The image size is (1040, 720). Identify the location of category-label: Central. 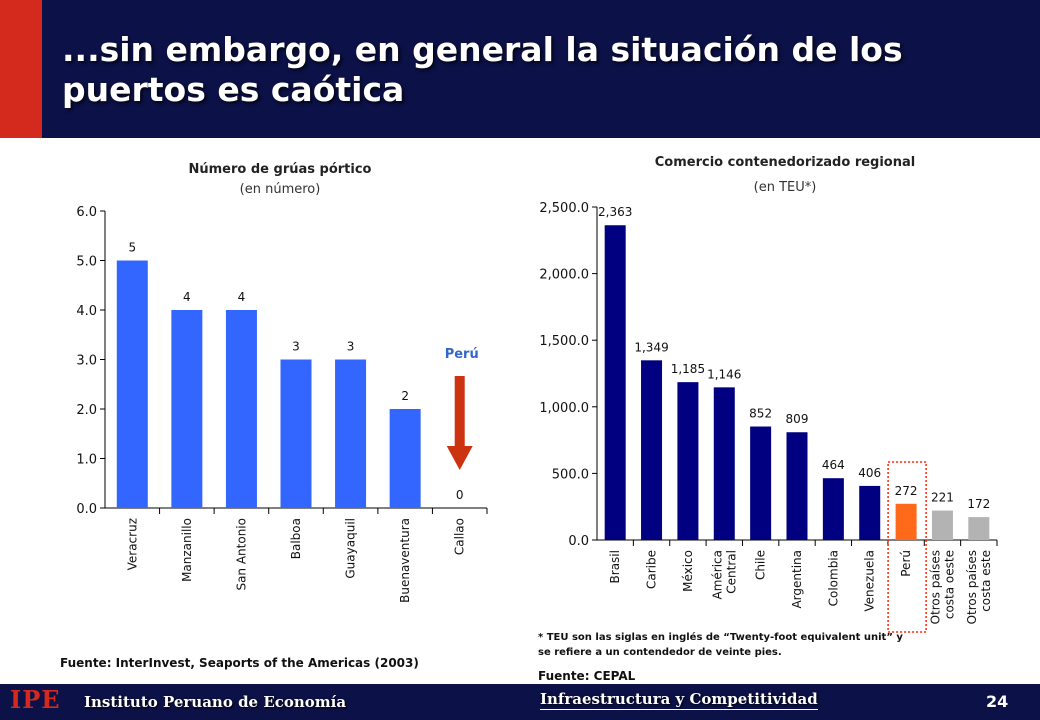
(731, 572).